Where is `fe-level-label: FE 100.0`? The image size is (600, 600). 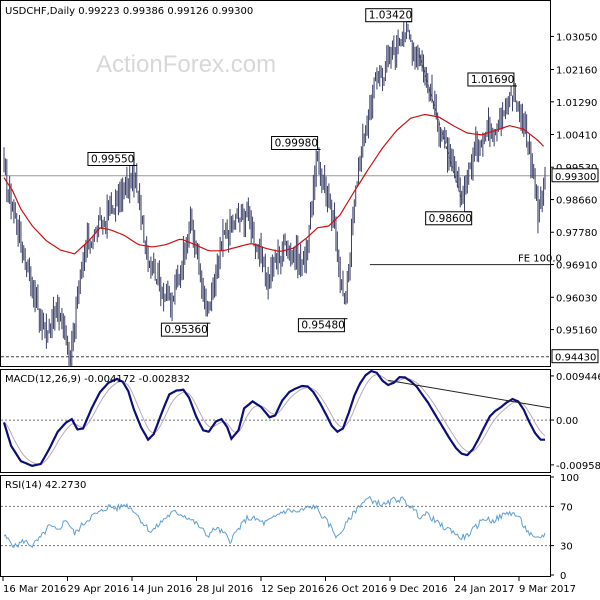 fe-level-label: FE 100.0 is located at coordinates (540, 259).